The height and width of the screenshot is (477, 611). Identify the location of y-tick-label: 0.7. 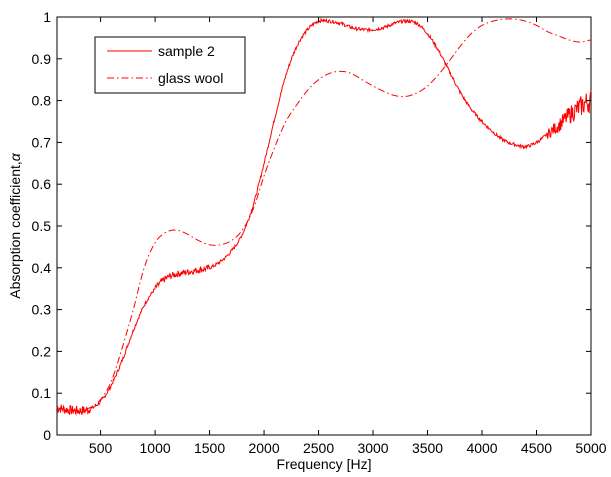
(42, 142).